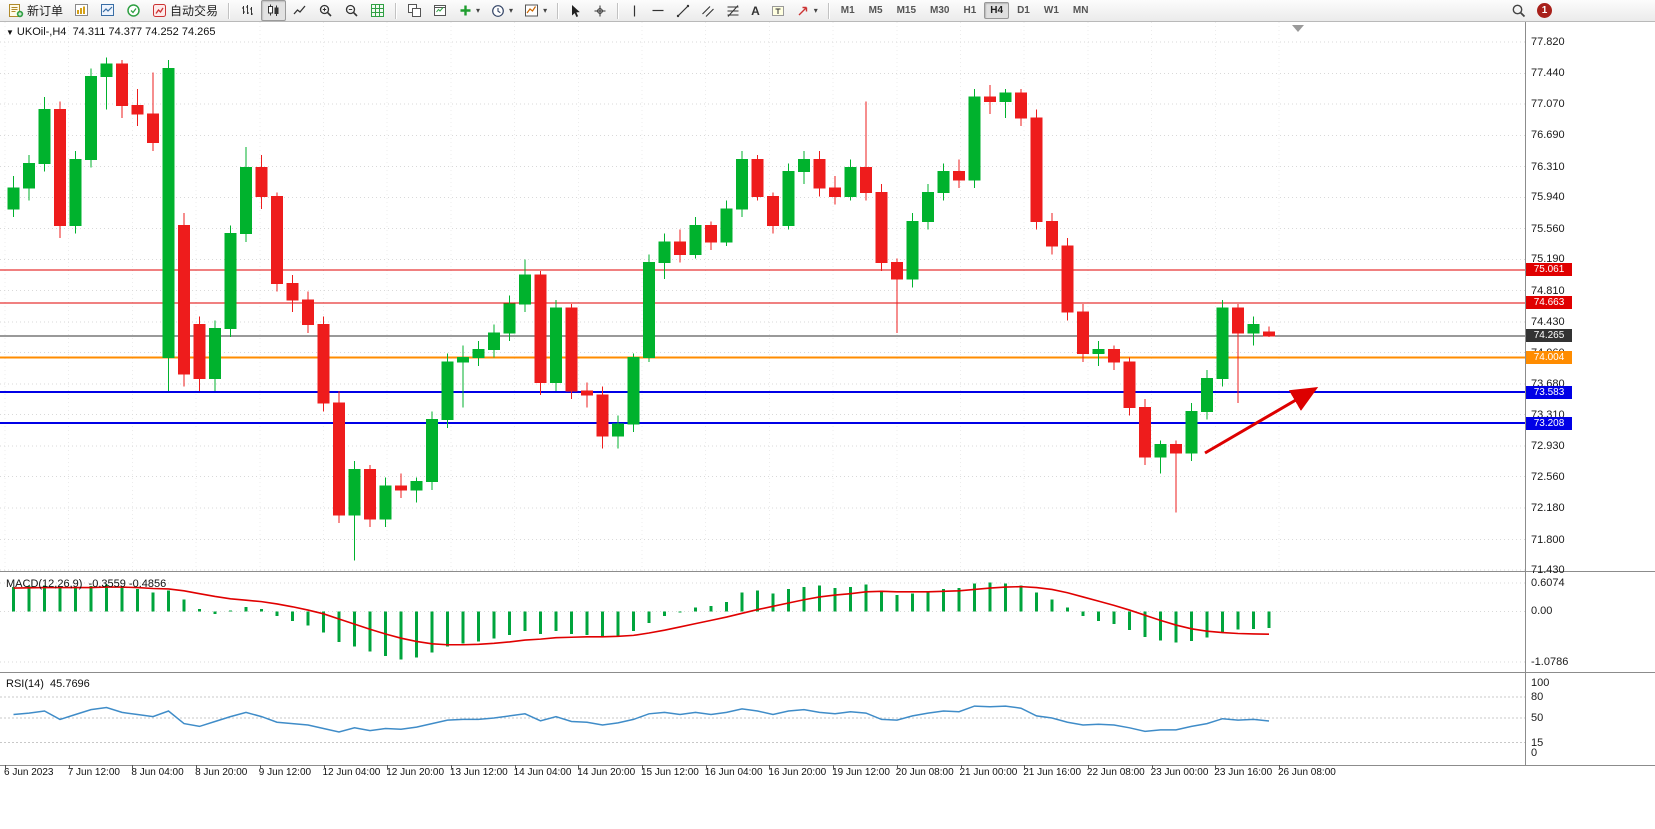  I want to click on time-axis-label: 14 Jun 20:00, so click(606, 772).